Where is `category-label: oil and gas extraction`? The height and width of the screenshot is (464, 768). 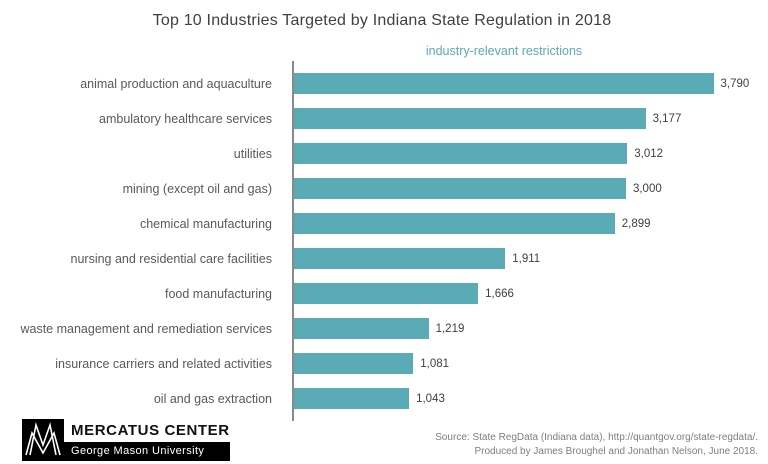 category-label: oil and gas extraction is located at coordinates (212, 398).